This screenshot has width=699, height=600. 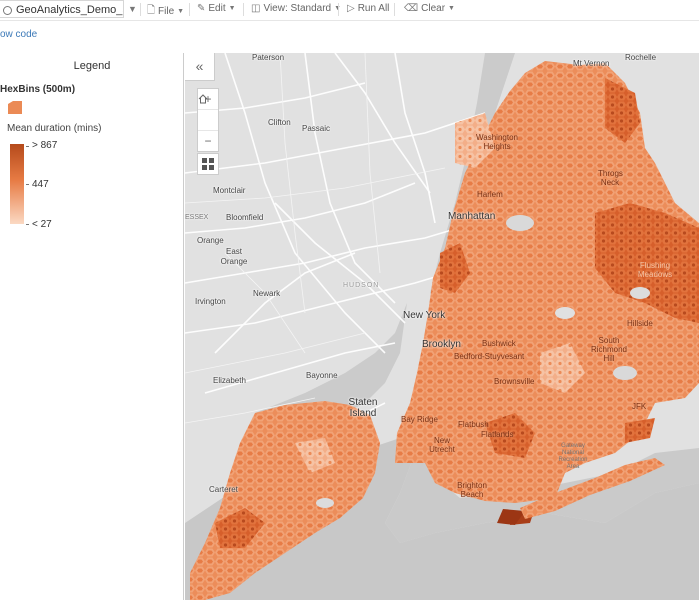 What do you see at coordinates (197, 217) in the screenshot?
I see `map-label-essex: ESSEX` at bounding box center [197, 217].